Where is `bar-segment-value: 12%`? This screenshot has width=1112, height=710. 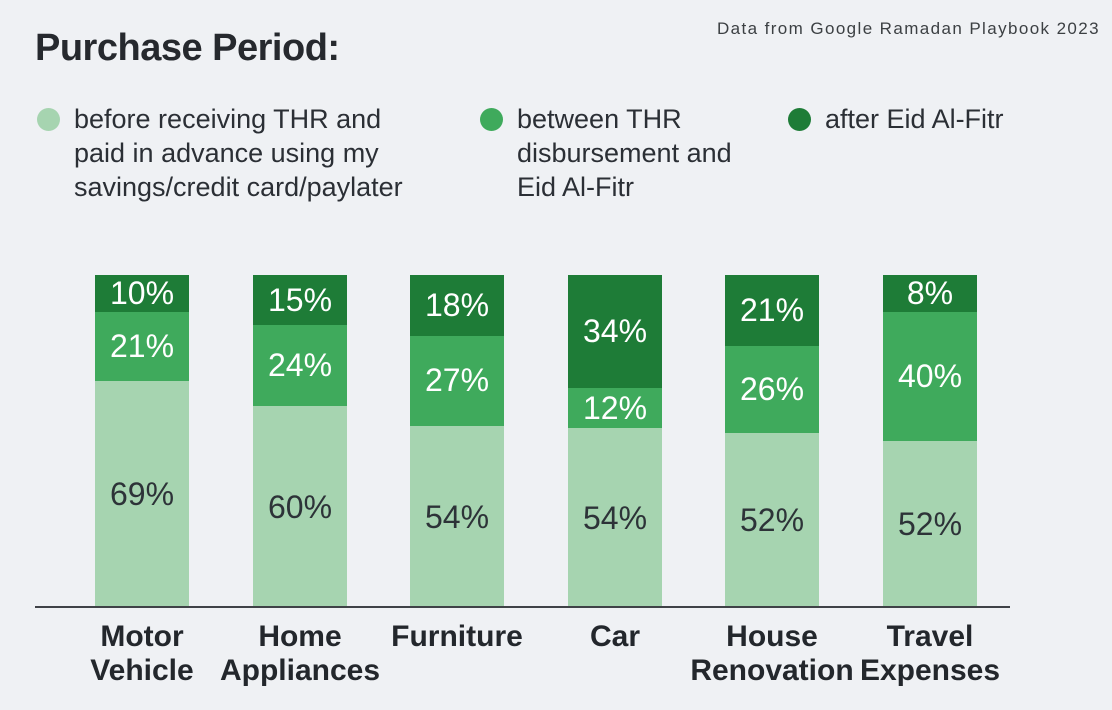 bar-segment-value: 12% is located at coordinates (615, 407).